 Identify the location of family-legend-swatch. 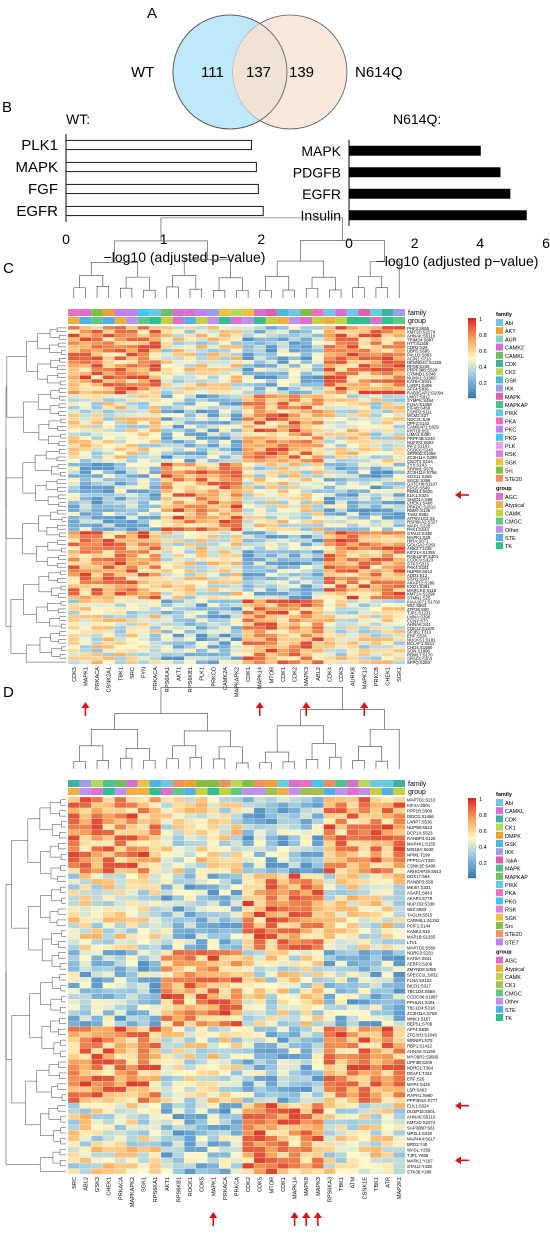
(499, 355).